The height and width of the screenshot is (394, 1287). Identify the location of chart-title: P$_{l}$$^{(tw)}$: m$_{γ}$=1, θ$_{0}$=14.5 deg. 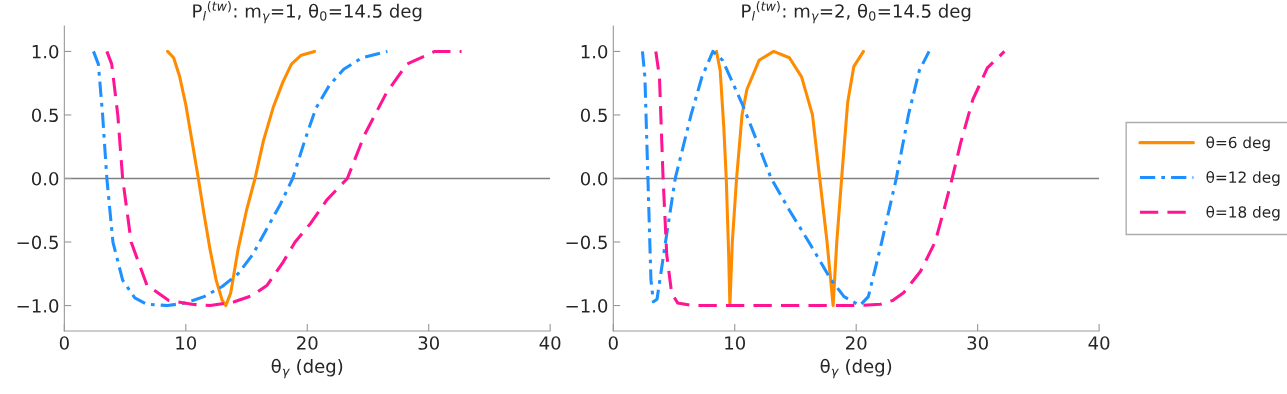
(307, 12).